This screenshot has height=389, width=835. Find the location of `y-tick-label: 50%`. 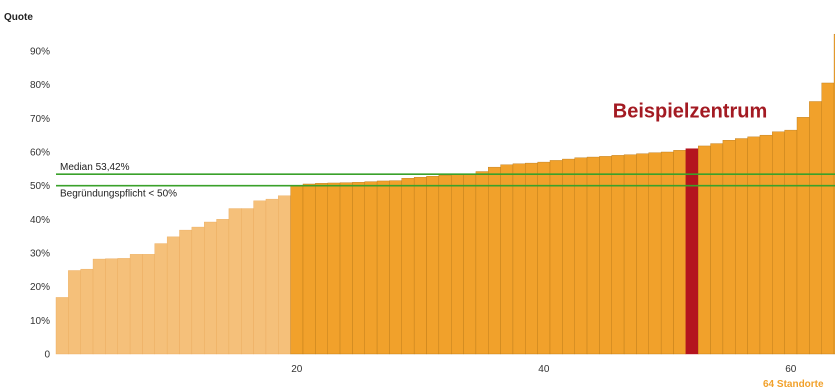

y-tick-label: 50% is located at coordinates (40, 186).